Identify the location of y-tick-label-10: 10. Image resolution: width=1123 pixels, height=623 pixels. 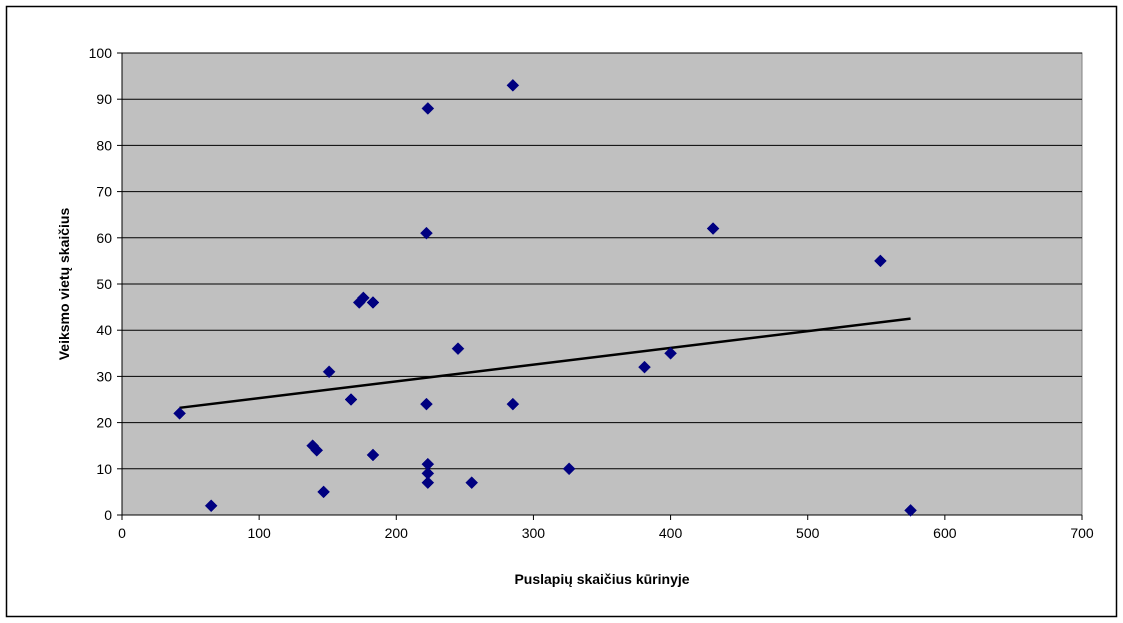
(104, 469).